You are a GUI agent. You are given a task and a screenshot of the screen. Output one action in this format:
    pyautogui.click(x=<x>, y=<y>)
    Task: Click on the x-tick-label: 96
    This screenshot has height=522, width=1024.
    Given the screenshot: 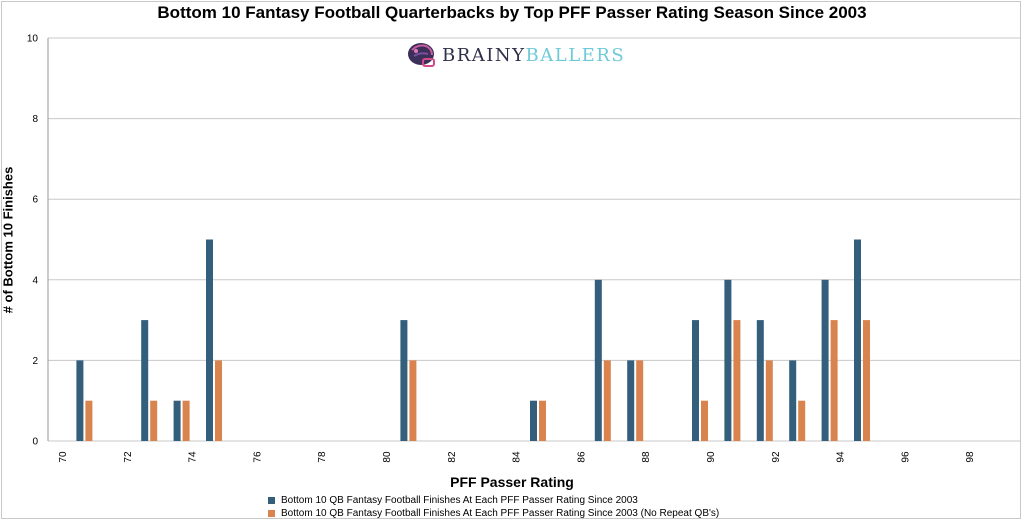 What is the action you would take?
    pyautogui.click(x=905, y=457)
    